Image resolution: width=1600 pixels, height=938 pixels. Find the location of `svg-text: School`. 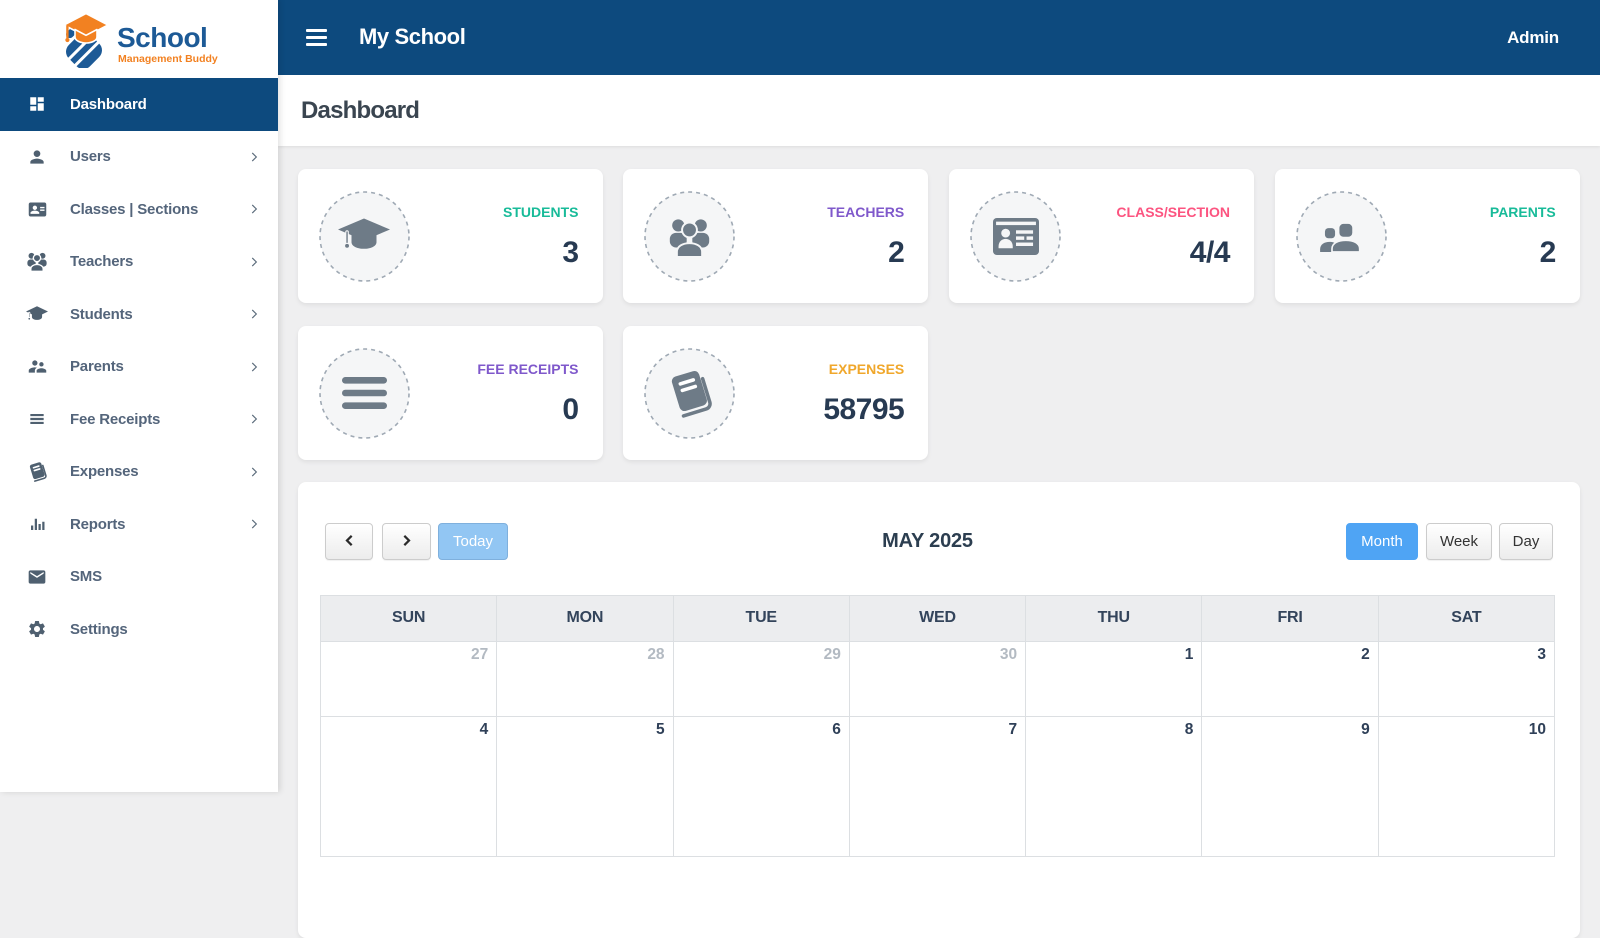

svg-text: School is located at coordinates (162, 37).